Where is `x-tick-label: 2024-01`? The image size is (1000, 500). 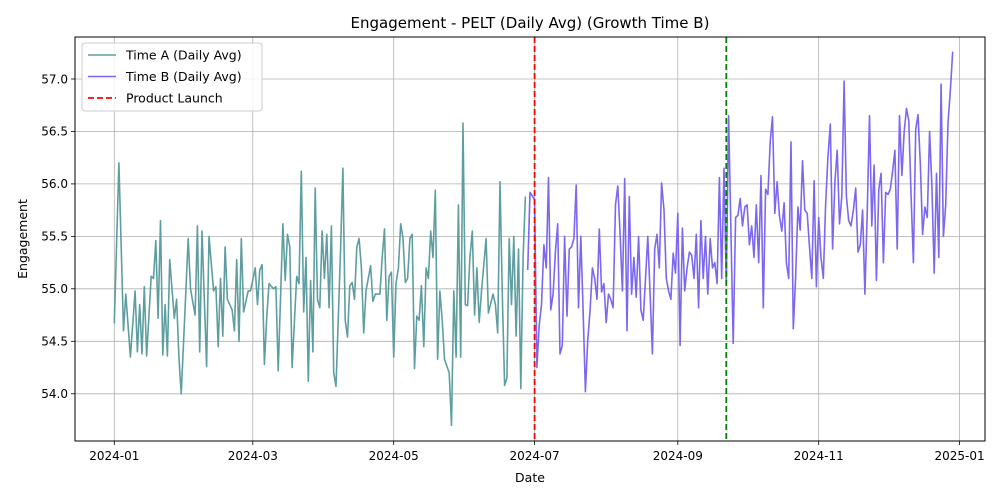 x-tick-label: 2024-01 is located at coordinates (114, 456).